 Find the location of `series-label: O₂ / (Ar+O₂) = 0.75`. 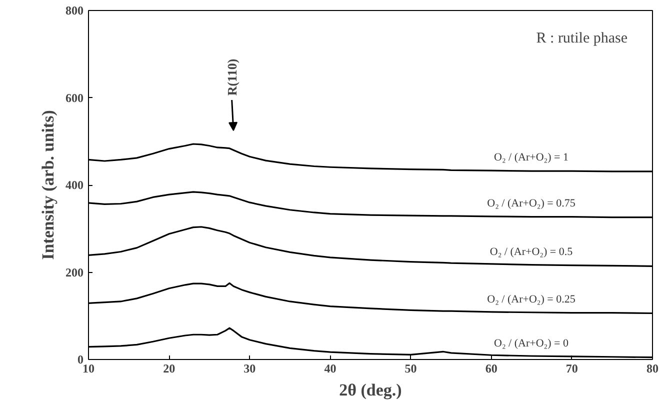

series-label: O₂ / (Ar+O₂) = 0.75 is located at coordinates (531, 203).